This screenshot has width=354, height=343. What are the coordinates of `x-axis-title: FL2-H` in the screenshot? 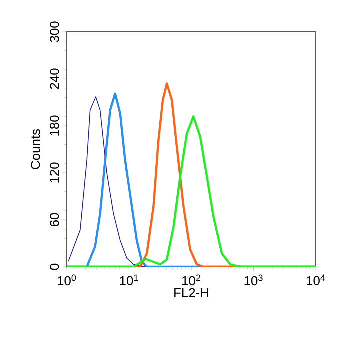 It's located at (191, 293).